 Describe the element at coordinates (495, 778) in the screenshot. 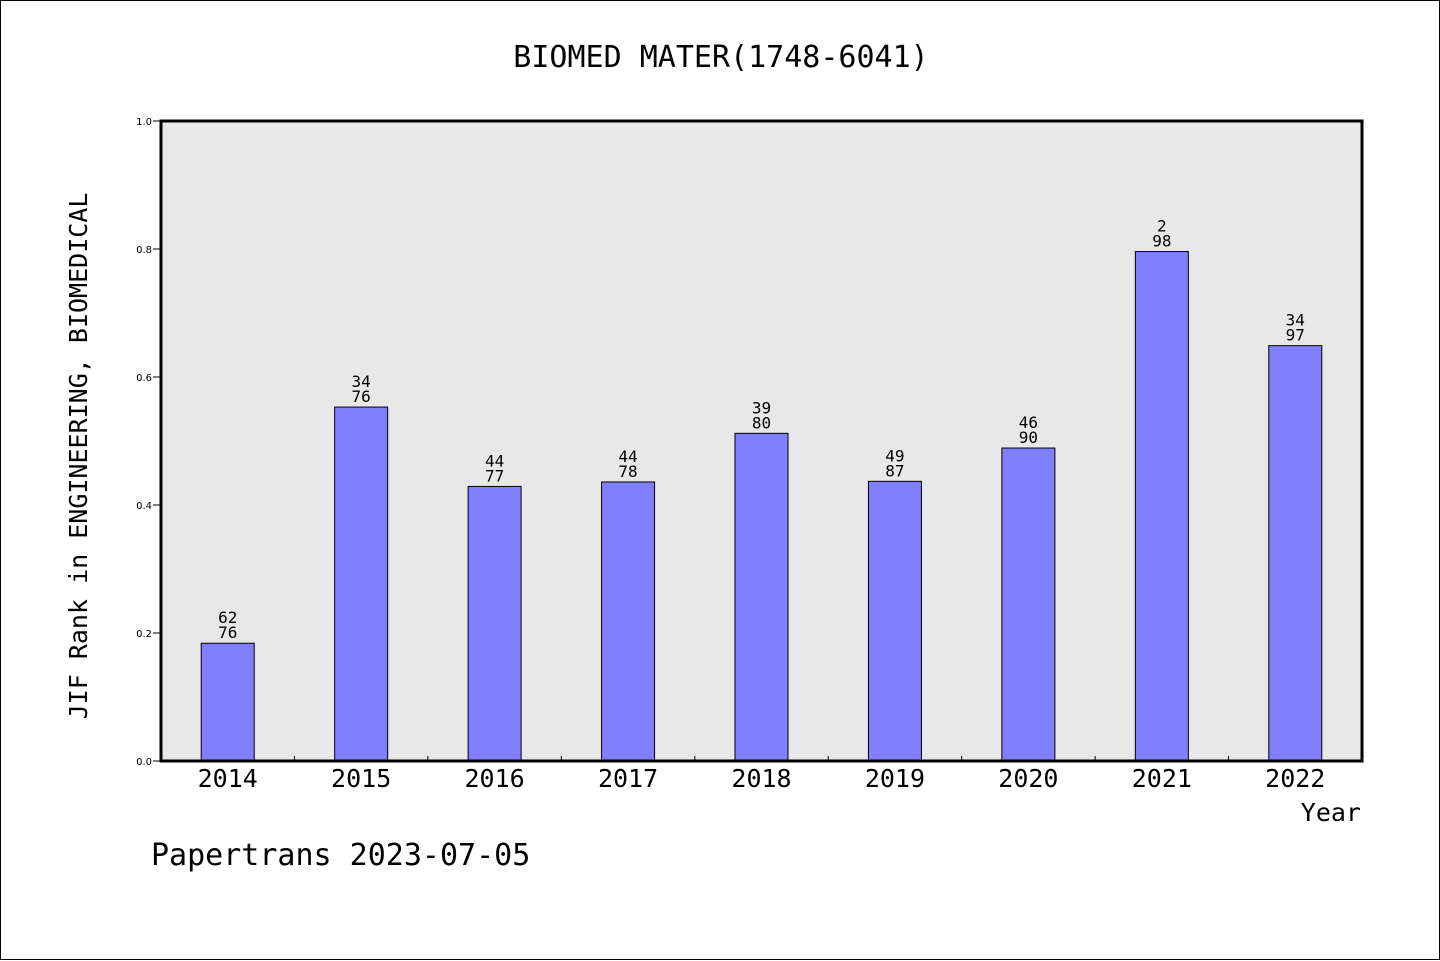

I see `x-tick-label: 2016` at that location.